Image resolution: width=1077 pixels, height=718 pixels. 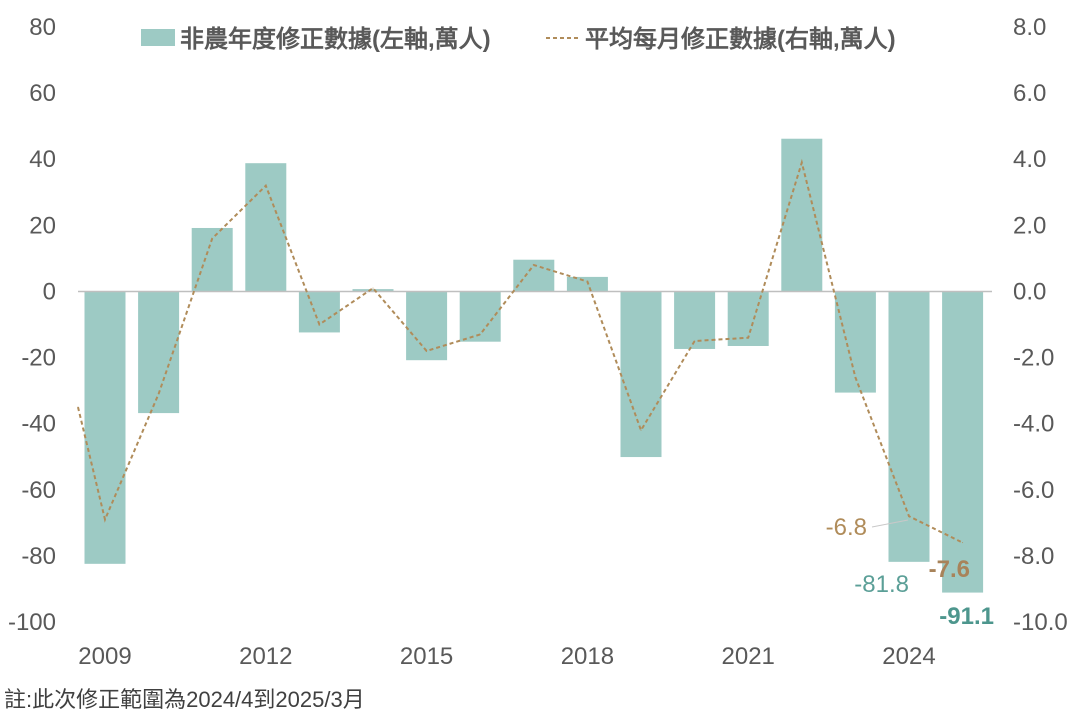 What do you see at coordinates (266, 227) in the screenshot?
I see `bar-2012` at bounding box center [266, 227].